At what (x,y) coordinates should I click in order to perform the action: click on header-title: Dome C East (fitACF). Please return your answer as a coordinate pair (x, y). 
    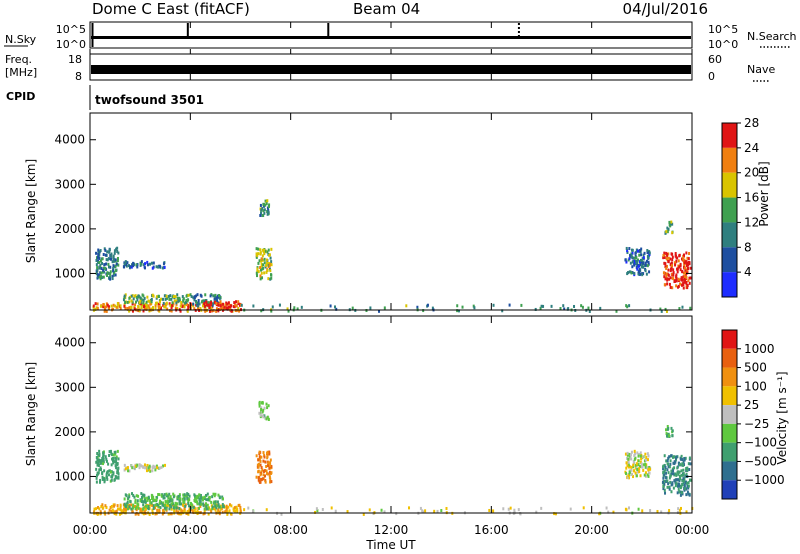
    Looking at the image, I should click on (171, 9).